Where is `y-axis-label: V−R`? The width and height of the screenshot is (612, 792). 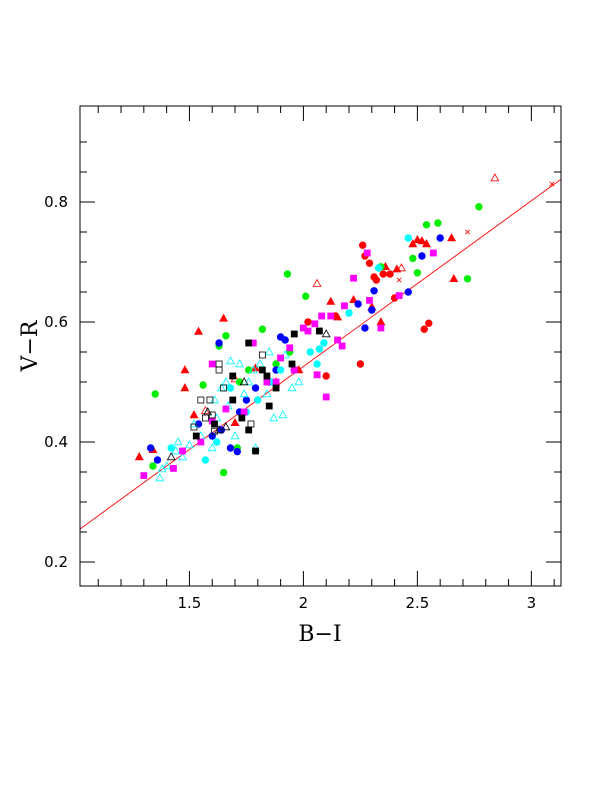 y-axis-label: V−R is located at coordinates (30, 345).